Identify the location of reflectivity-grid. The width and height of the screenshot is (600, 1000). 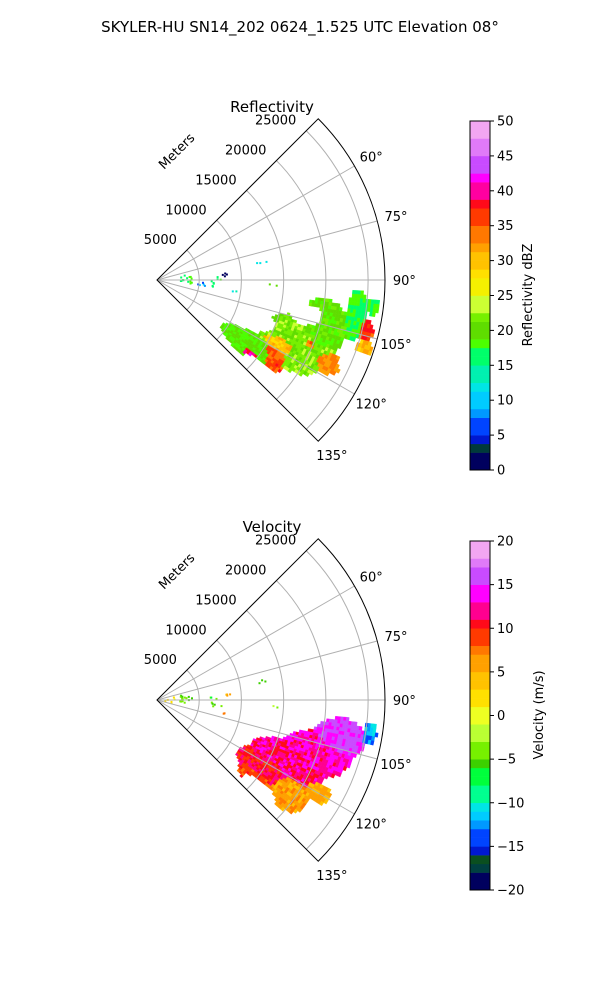
(271, 280).